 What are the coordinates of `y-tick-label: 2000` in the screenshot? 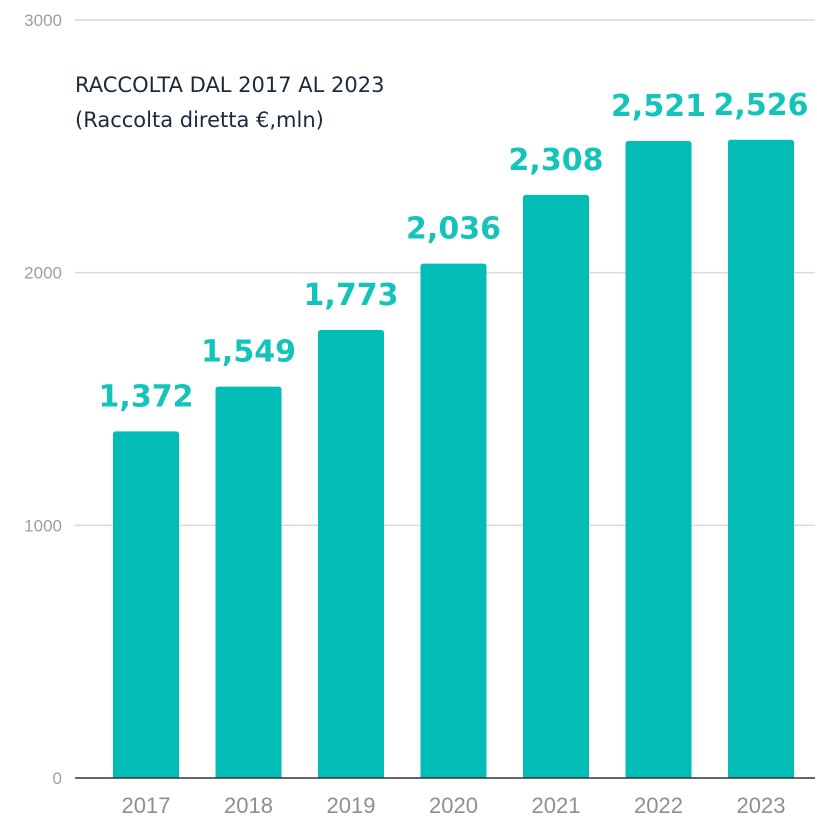 It's located at (43, 273).